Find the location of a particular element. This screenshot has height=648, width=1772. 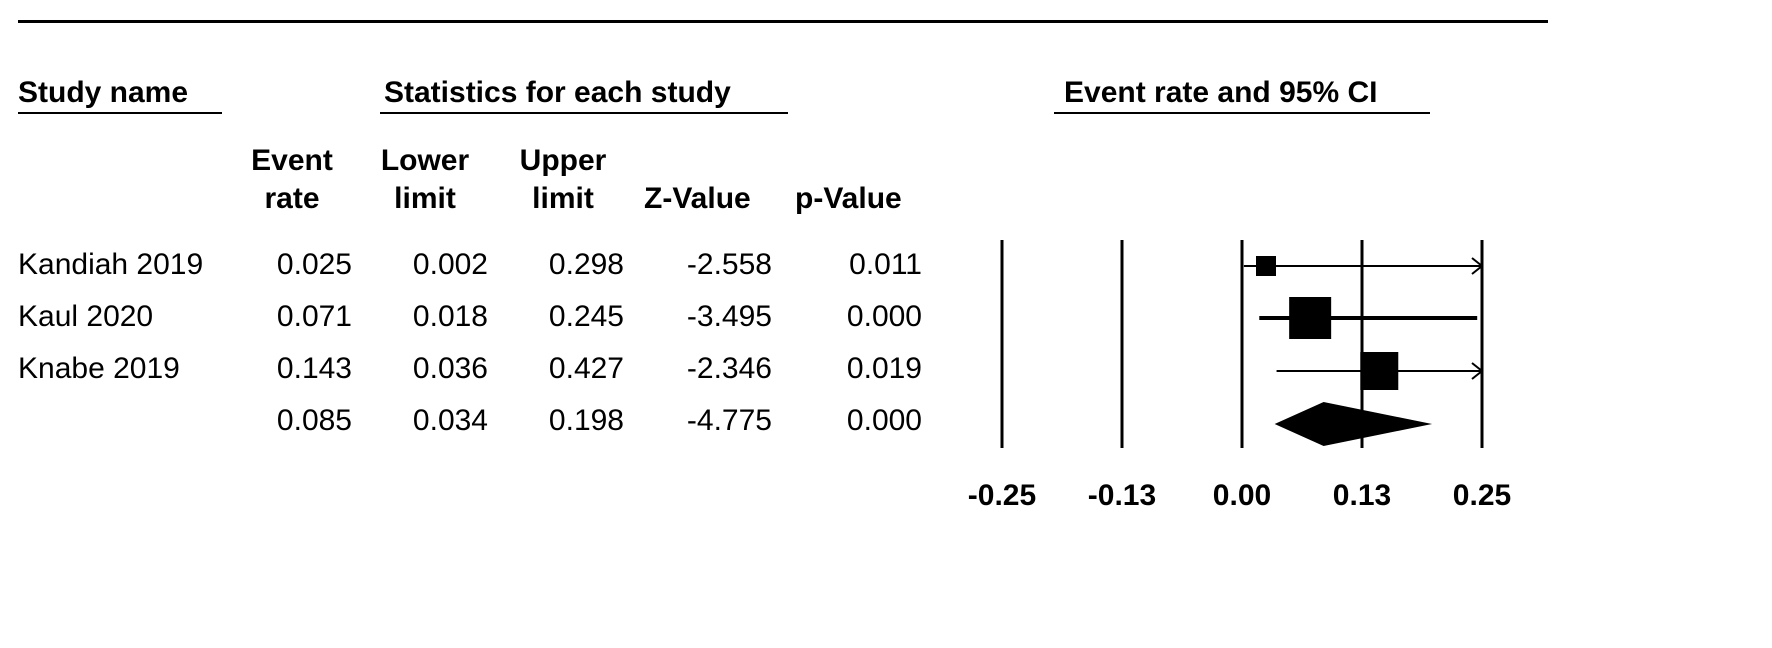

study-name-underline is located at coordinates (120, 113).